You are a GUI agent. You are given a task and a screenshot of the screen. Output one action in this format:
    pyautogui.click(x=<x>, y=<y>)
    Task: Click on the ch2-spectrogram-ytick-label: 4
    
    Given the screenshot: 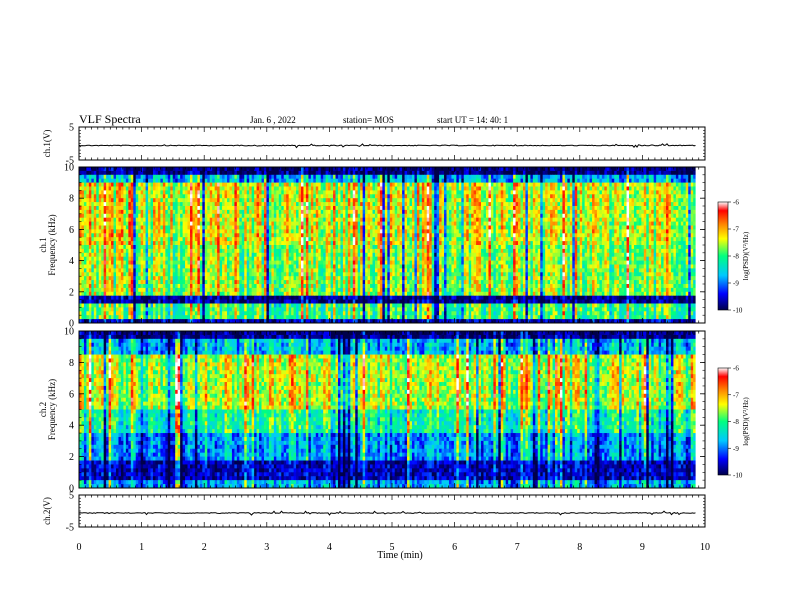 What is the action you would take?
    pyautogui.click(x=71, y=426)
    